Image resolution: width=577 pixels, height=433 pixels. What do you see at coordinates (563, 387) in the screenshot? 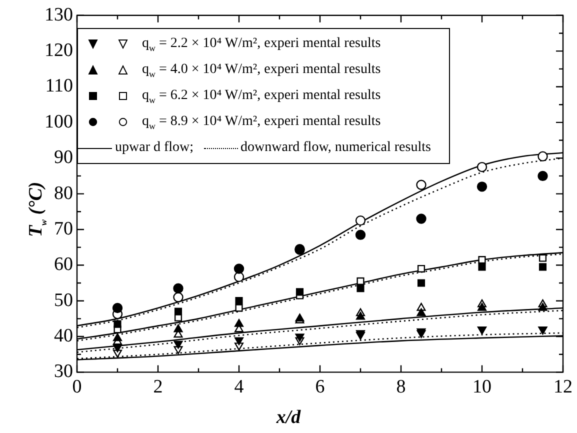
I see `x-tick-label: 12` at bounding box center [563, 387].